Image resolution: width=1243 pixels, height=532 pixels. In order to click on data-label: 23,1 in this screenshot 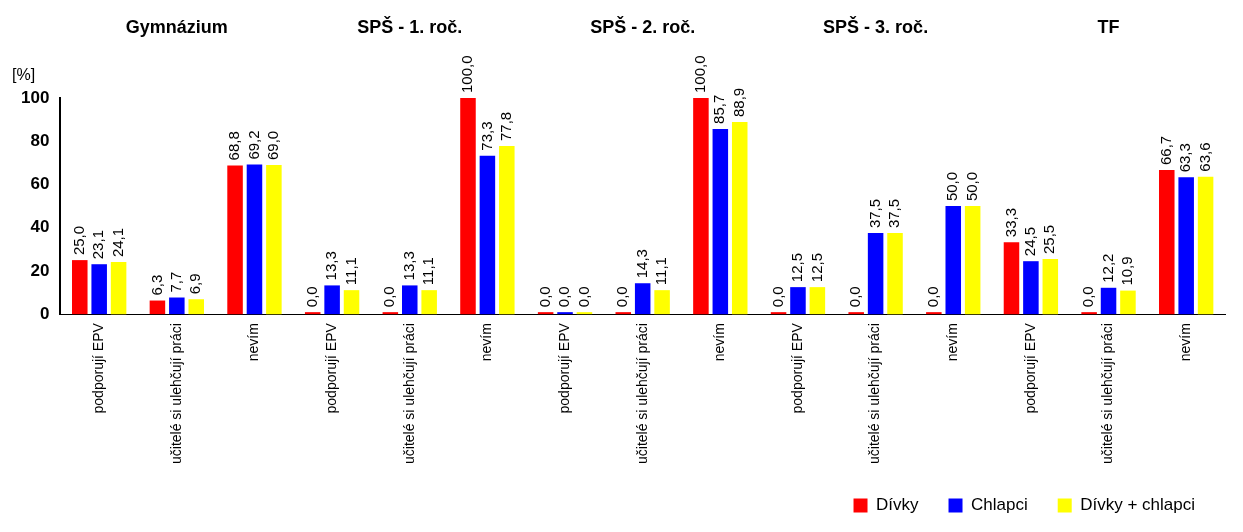, I will do `click(98, 245)`.